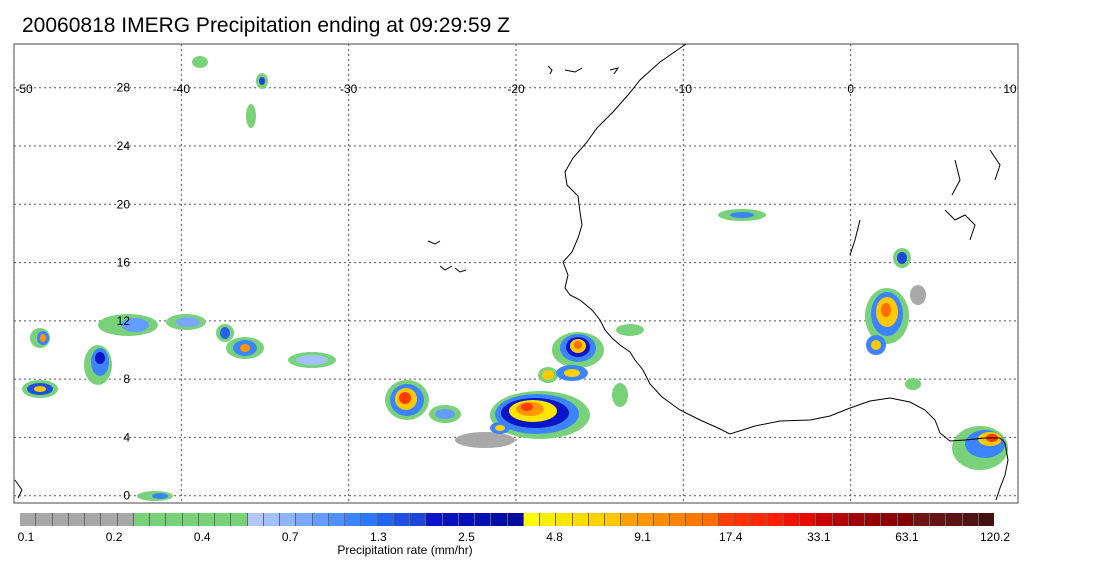 Image resolution: width=1101 pixels, height=571 pixels. Describe the element at coordinates (124, 88) in the screenshot. I see `latitude-tick-label: 28` at that location.